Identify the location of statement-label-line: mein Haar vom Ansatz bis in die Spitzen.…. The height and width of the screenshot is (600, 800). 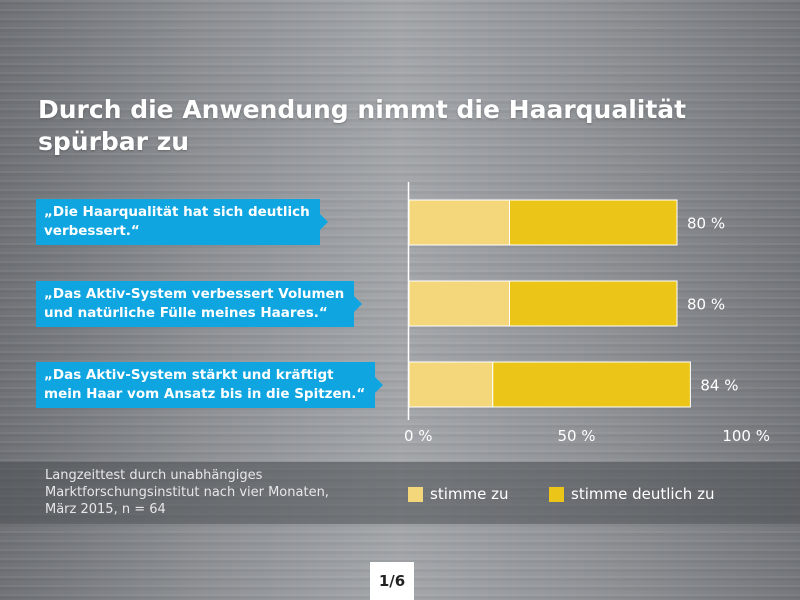
(205, 394).